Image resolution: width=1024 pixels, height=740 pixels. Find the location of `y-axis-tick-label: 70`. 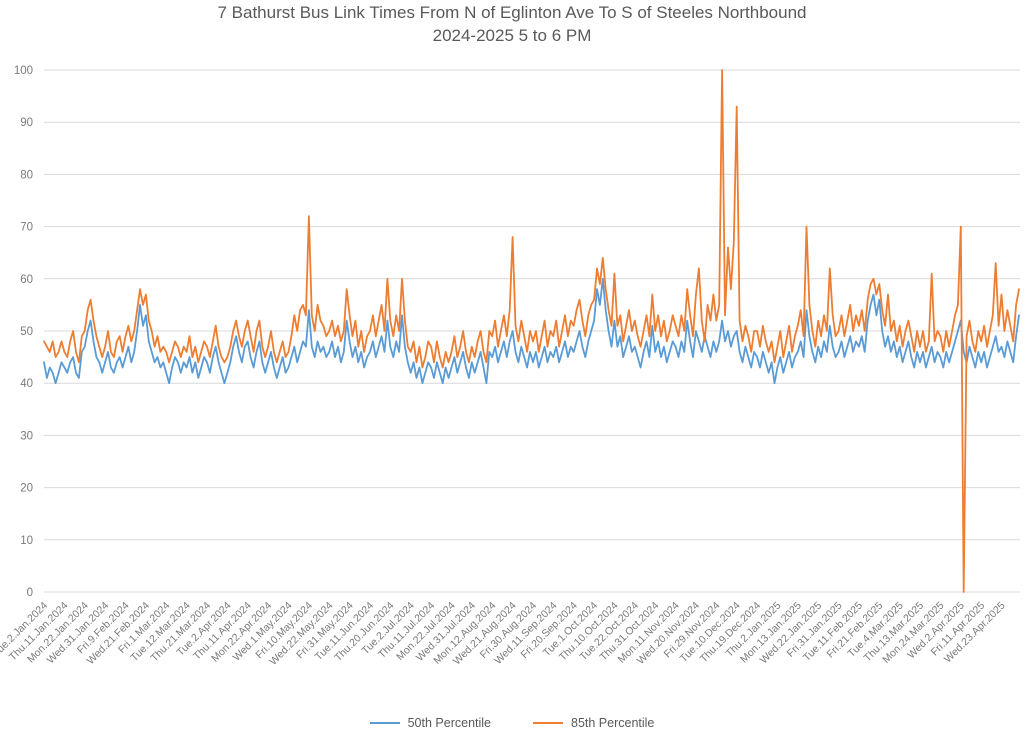

y-axis-tick-label: 70 is located at coordinates (26, 228).